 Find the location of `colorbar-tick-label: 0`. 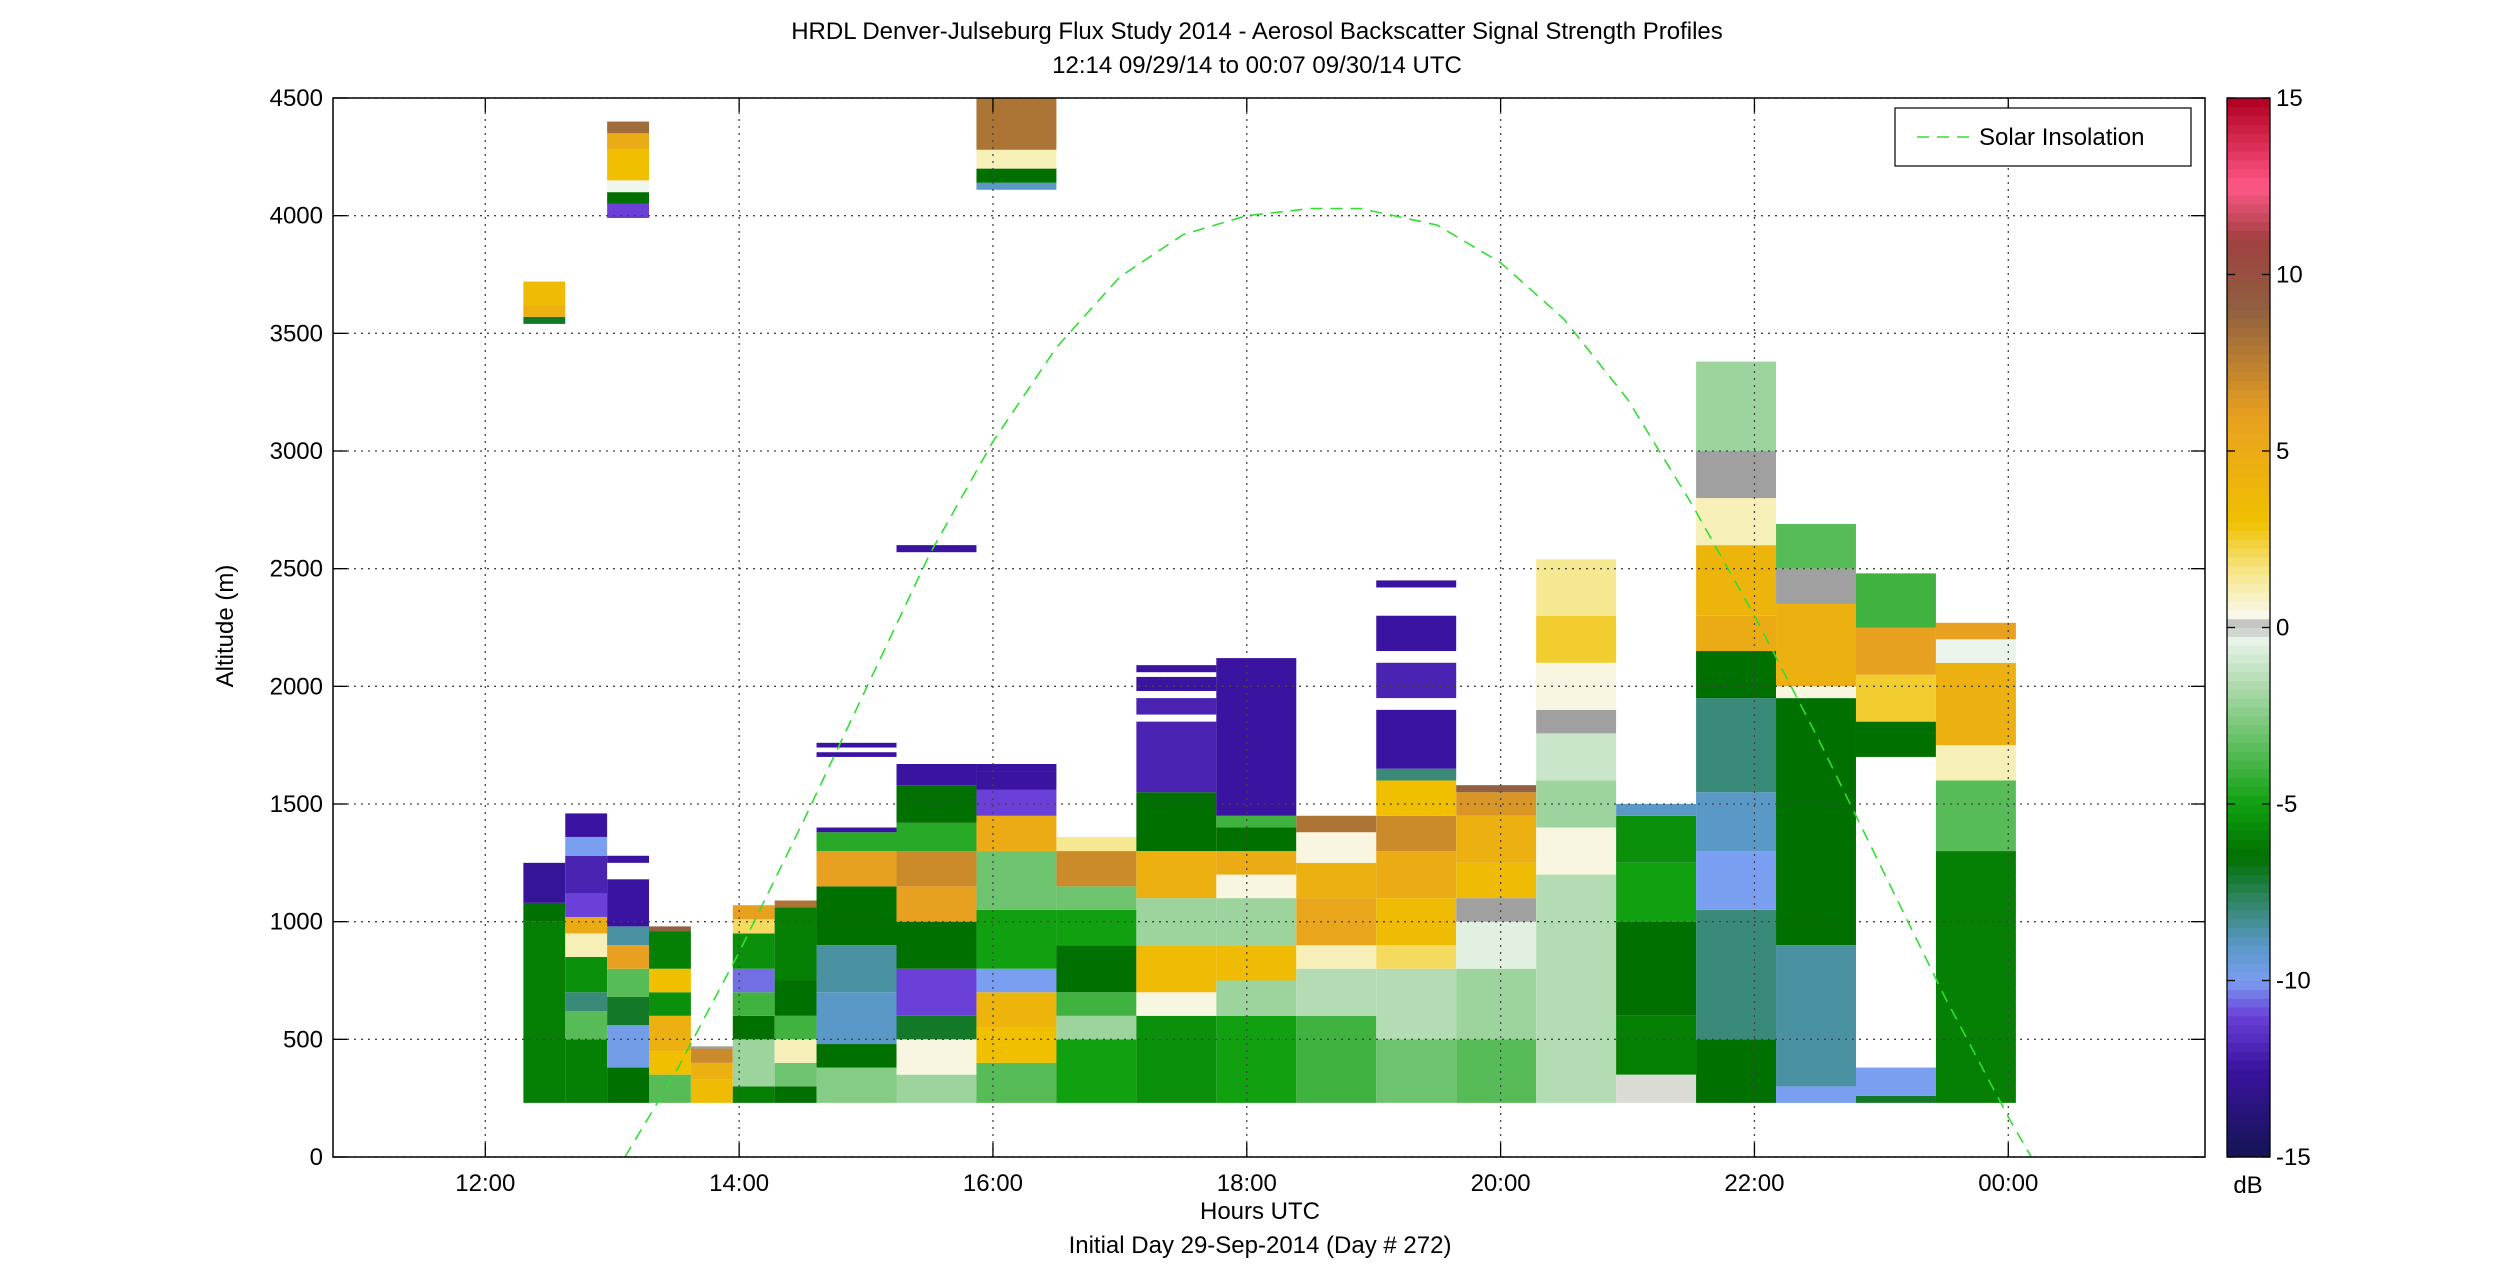

colorbar-tick-label: 0 is located at coordinates (2282, 628).